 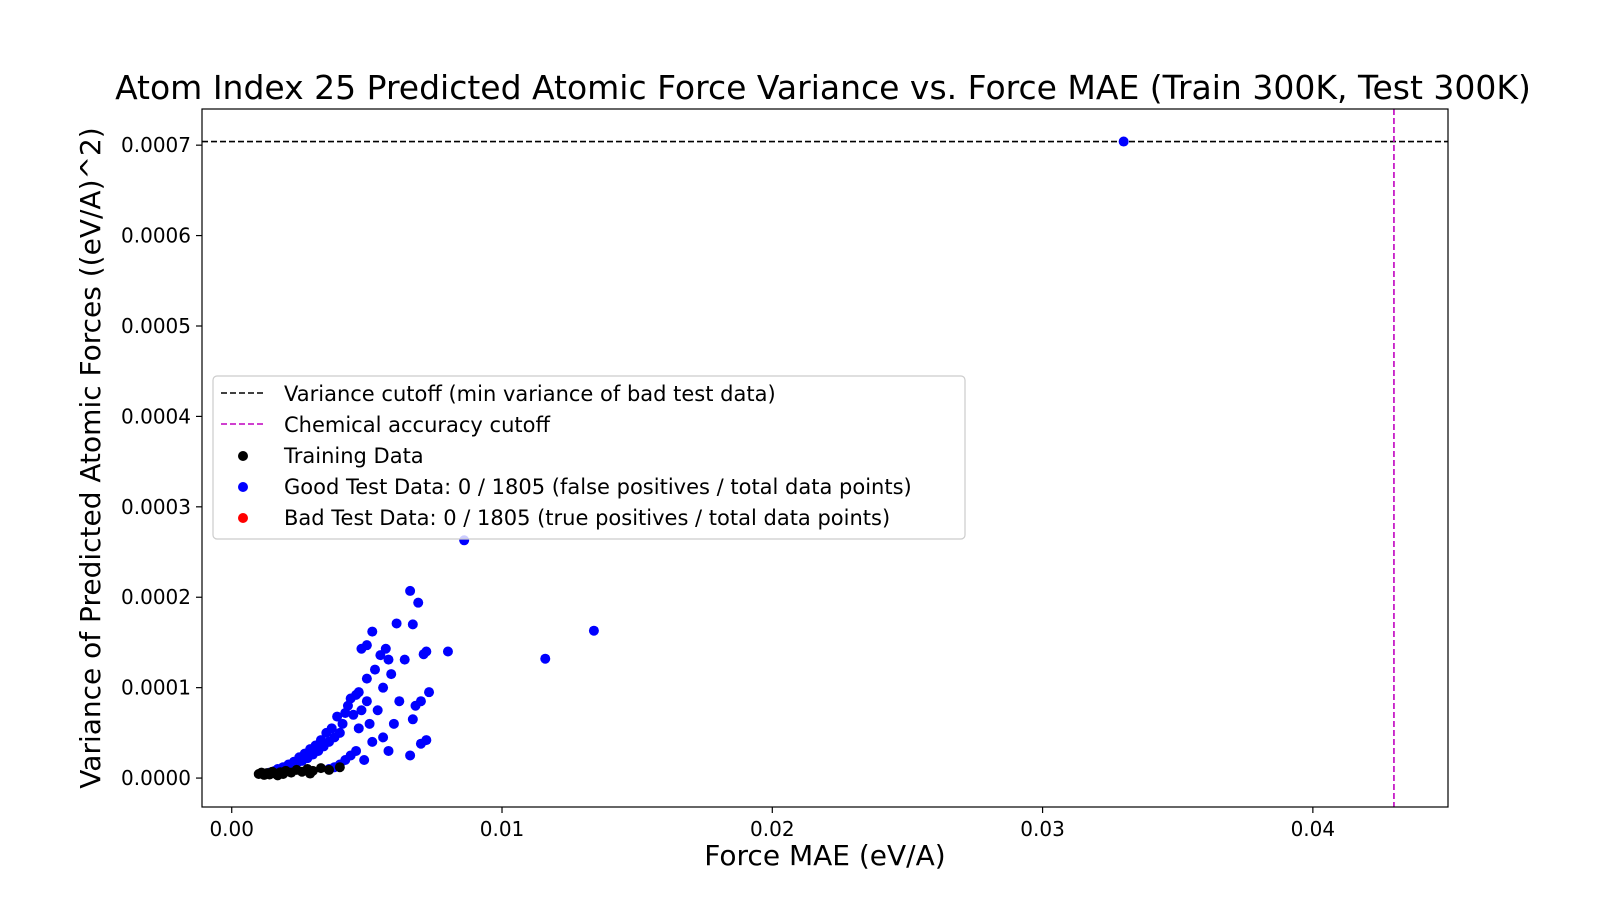 I want to click on y-tick-label: 0.0007, so click(x=156, y=145).